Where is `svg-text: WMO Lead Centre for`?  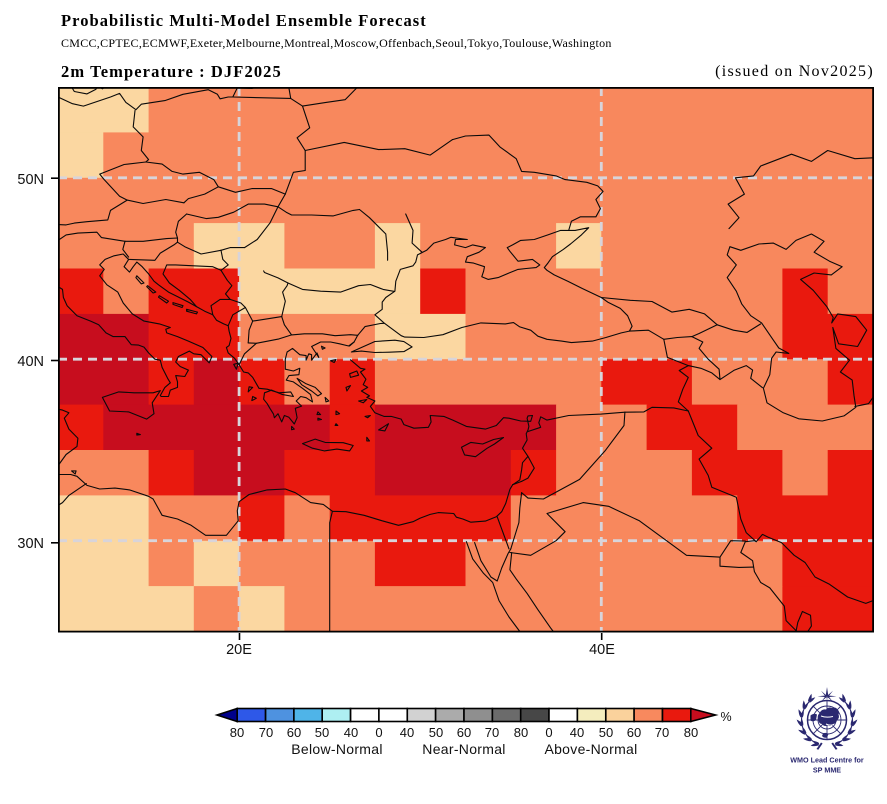
svg-text: WMO Lead Centre for is located at coordinates (827, 760).